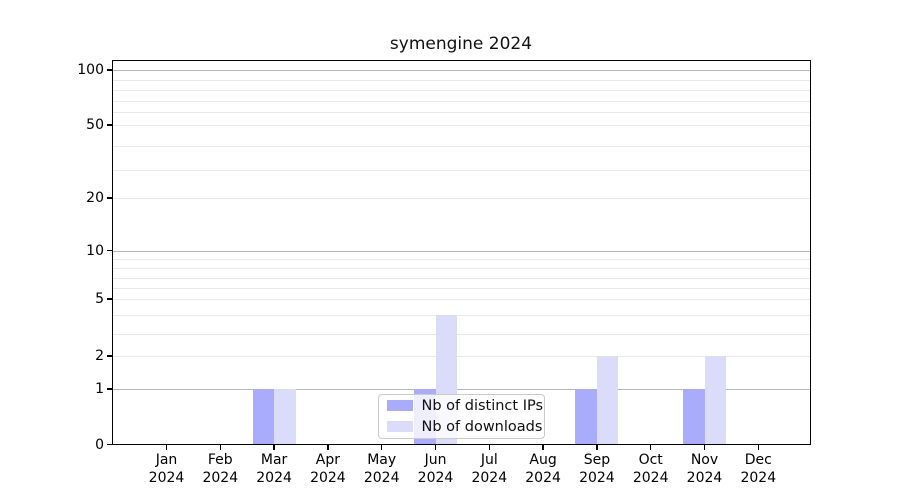 The height and width of the screenshot is (500, 900). What do you see at coordinates (543, 460) in the screenshot?
I see `x-tick-month: Aug` at bounding box center [543, 460].